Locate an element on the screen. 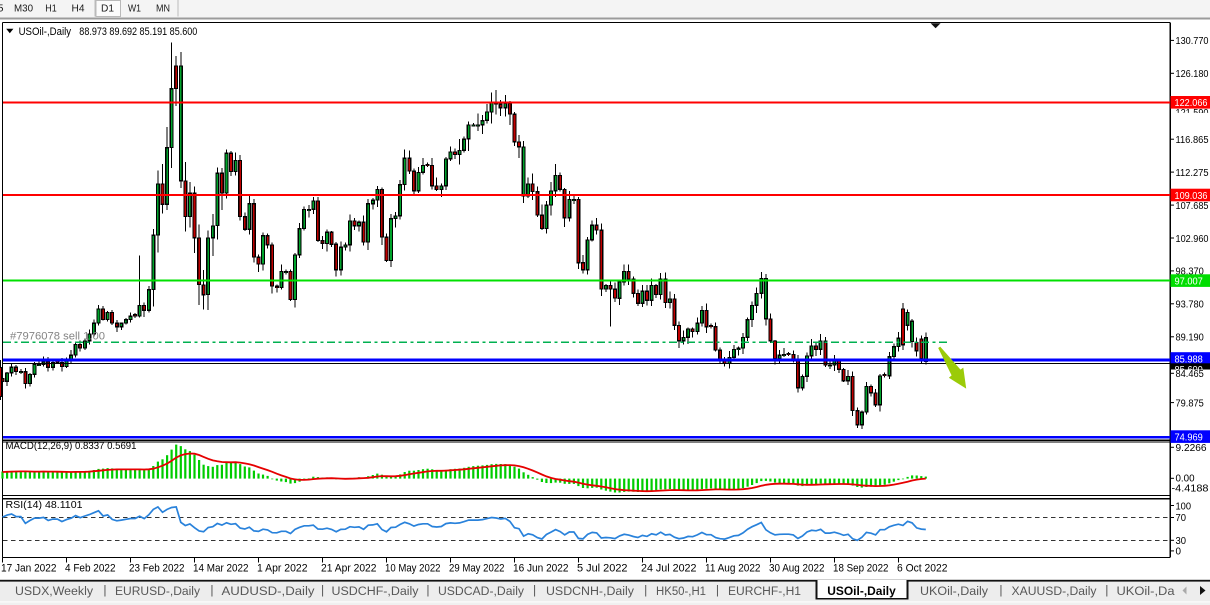  svg-text: 109.036 is located at coordinates (1191, 196).